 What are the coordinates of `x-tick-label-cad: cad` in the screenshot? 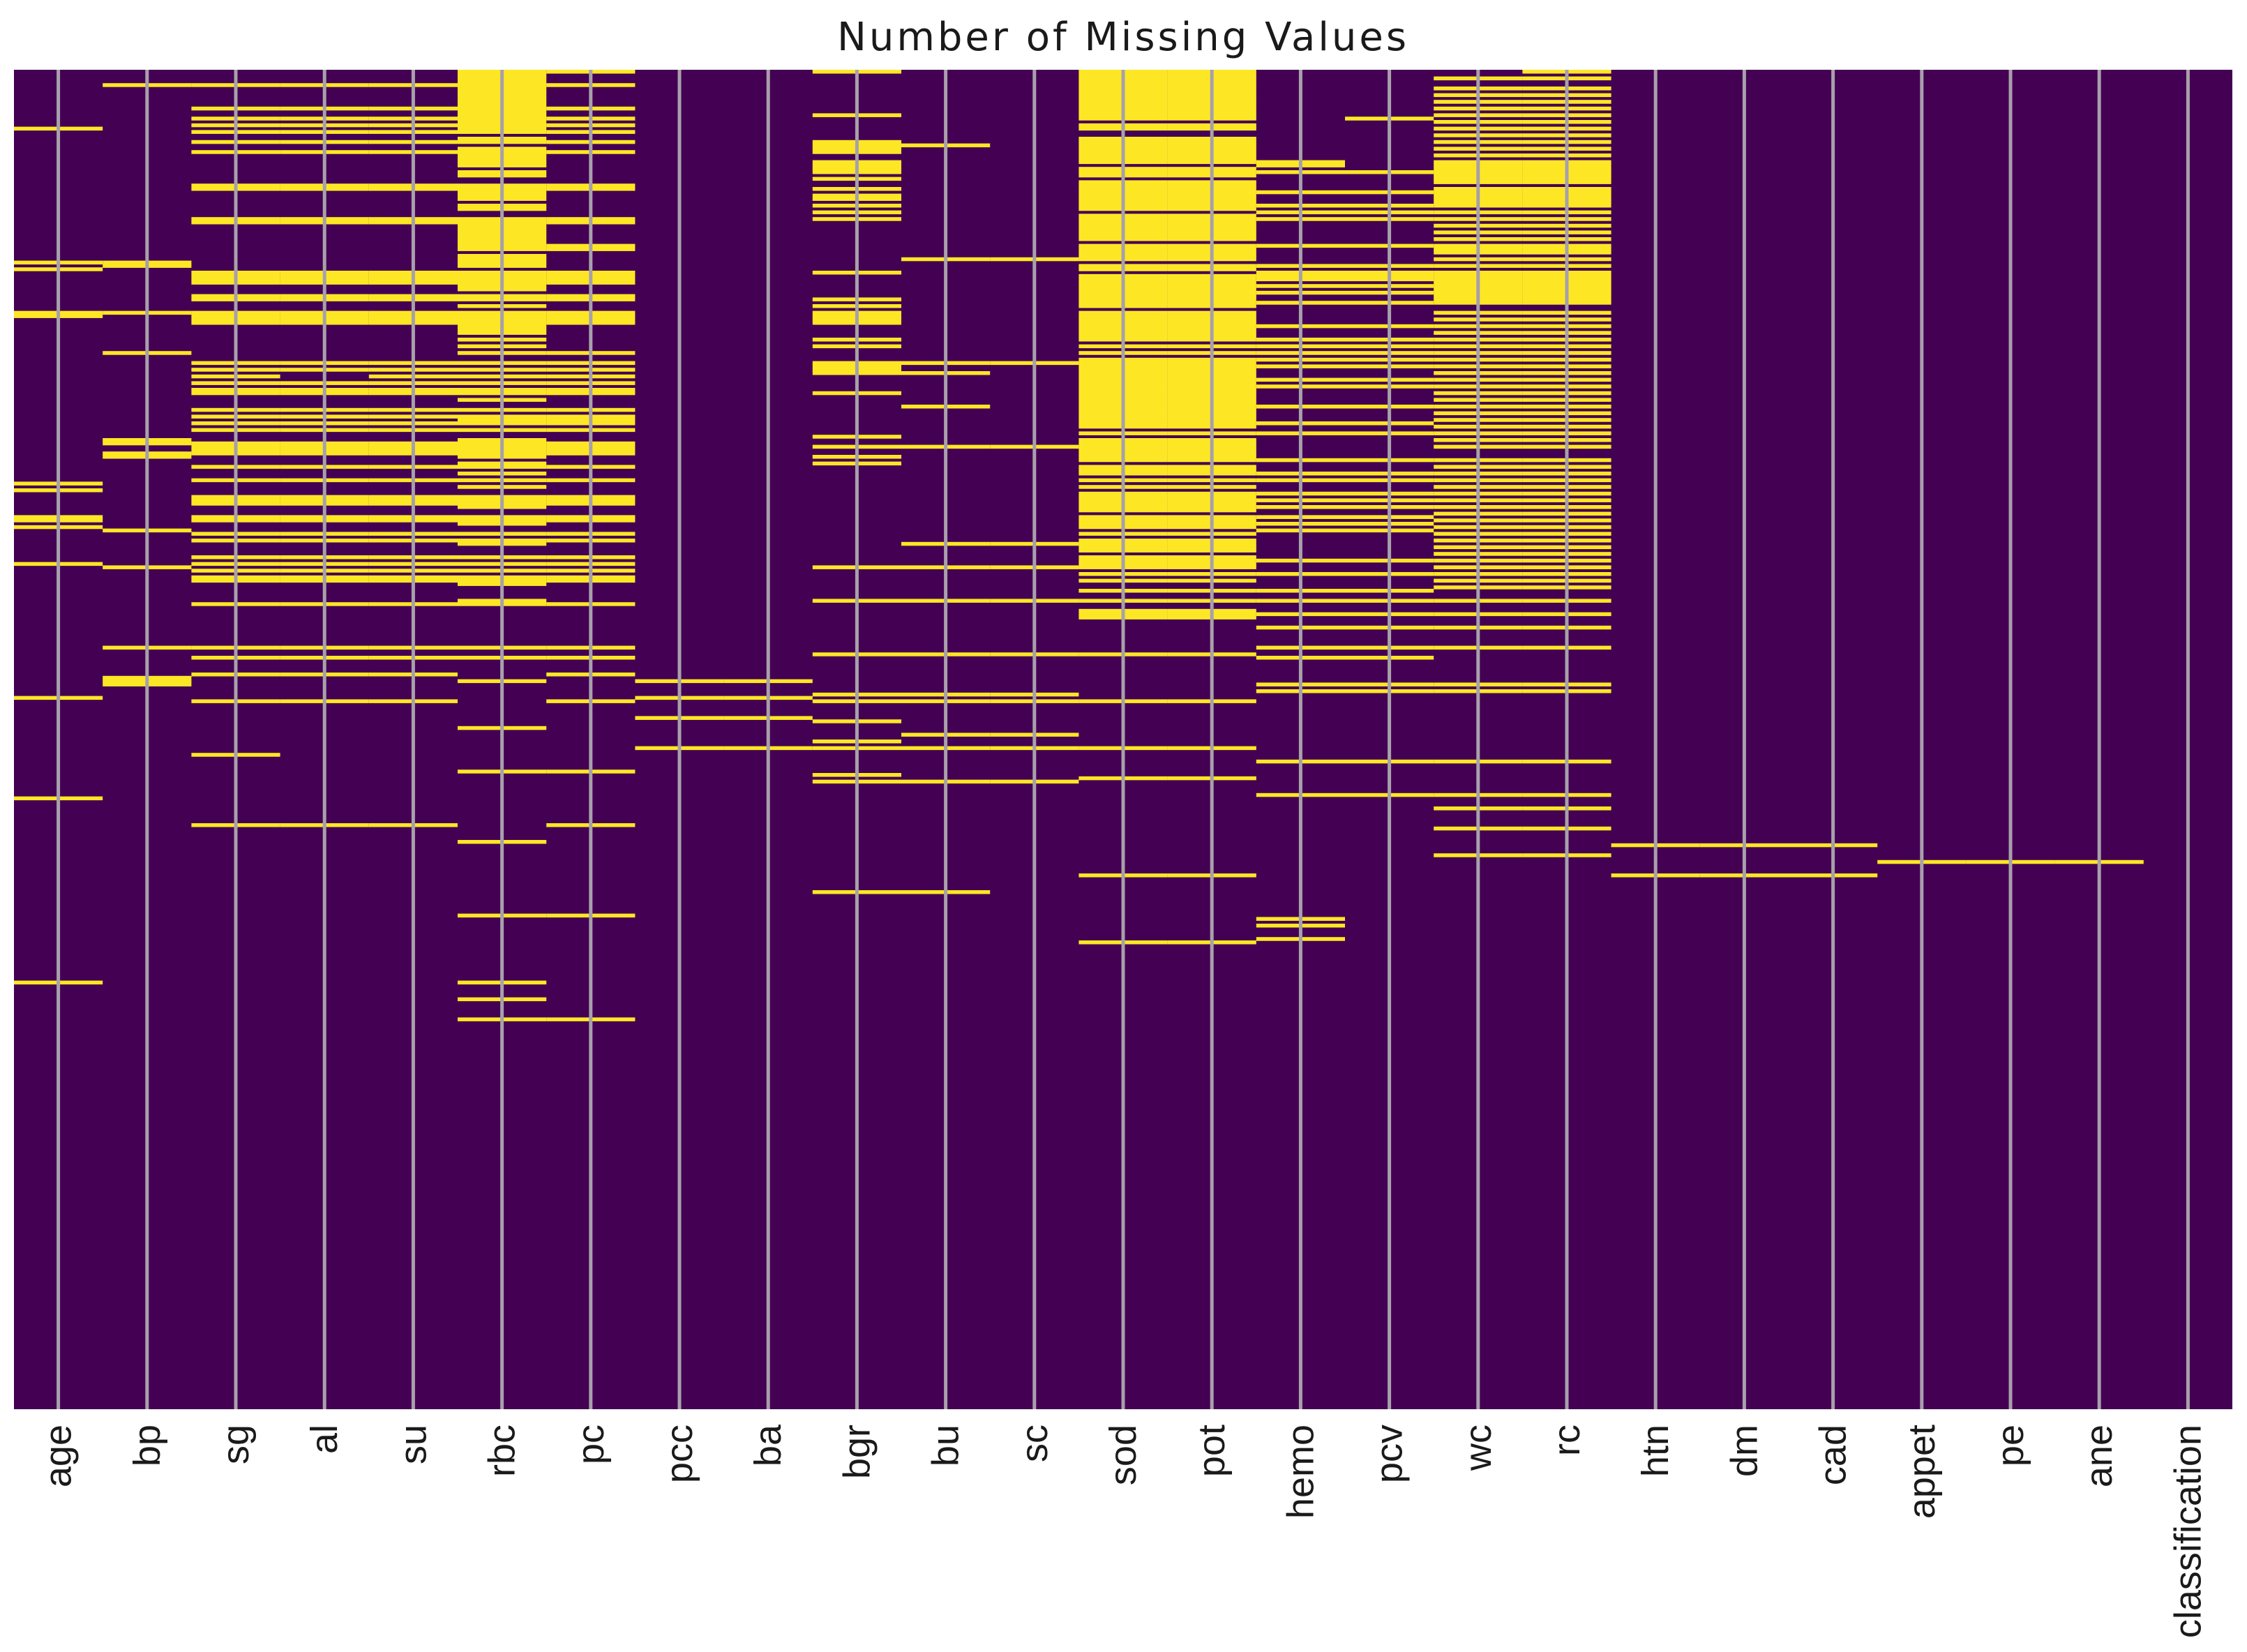 It's located at (1833, 1455).